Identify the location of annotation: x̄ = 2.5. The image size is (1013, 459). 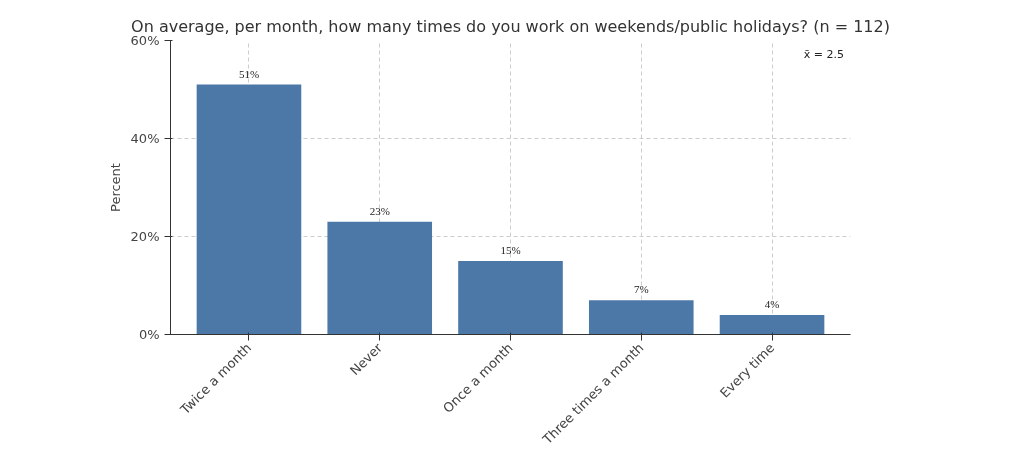
(823, 54).